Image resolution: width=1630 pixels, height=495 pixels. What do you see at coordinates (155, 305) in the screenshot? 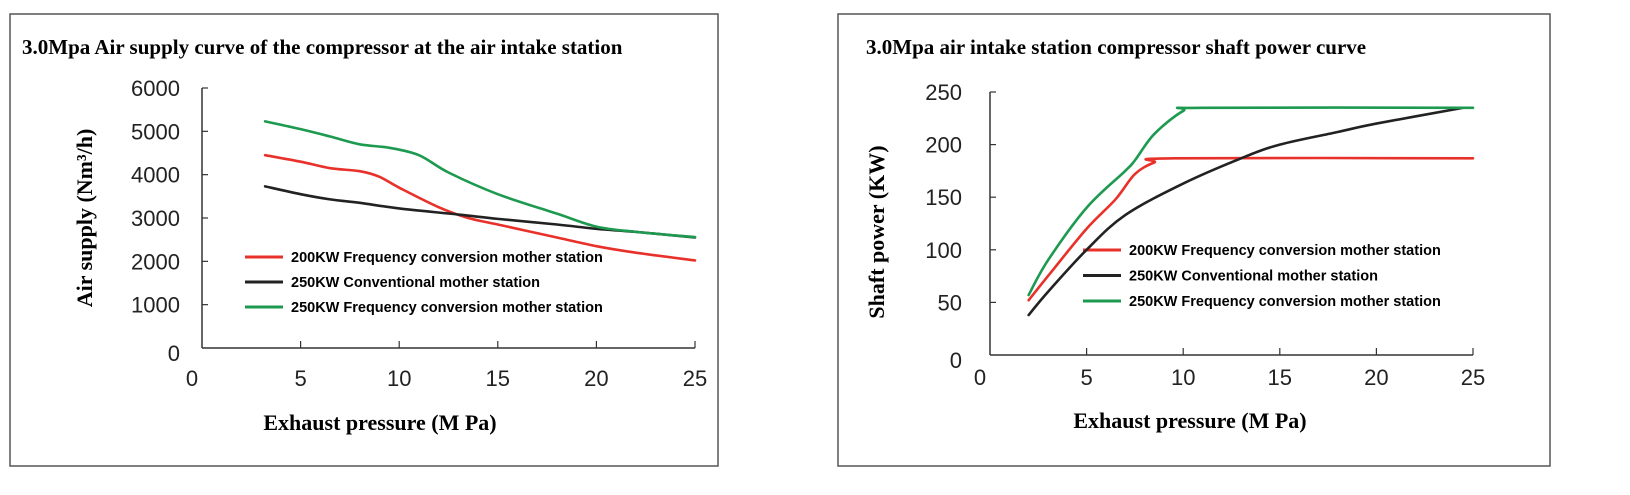
I see `y-tick-label: 1000` at bounding box center [155, 305].